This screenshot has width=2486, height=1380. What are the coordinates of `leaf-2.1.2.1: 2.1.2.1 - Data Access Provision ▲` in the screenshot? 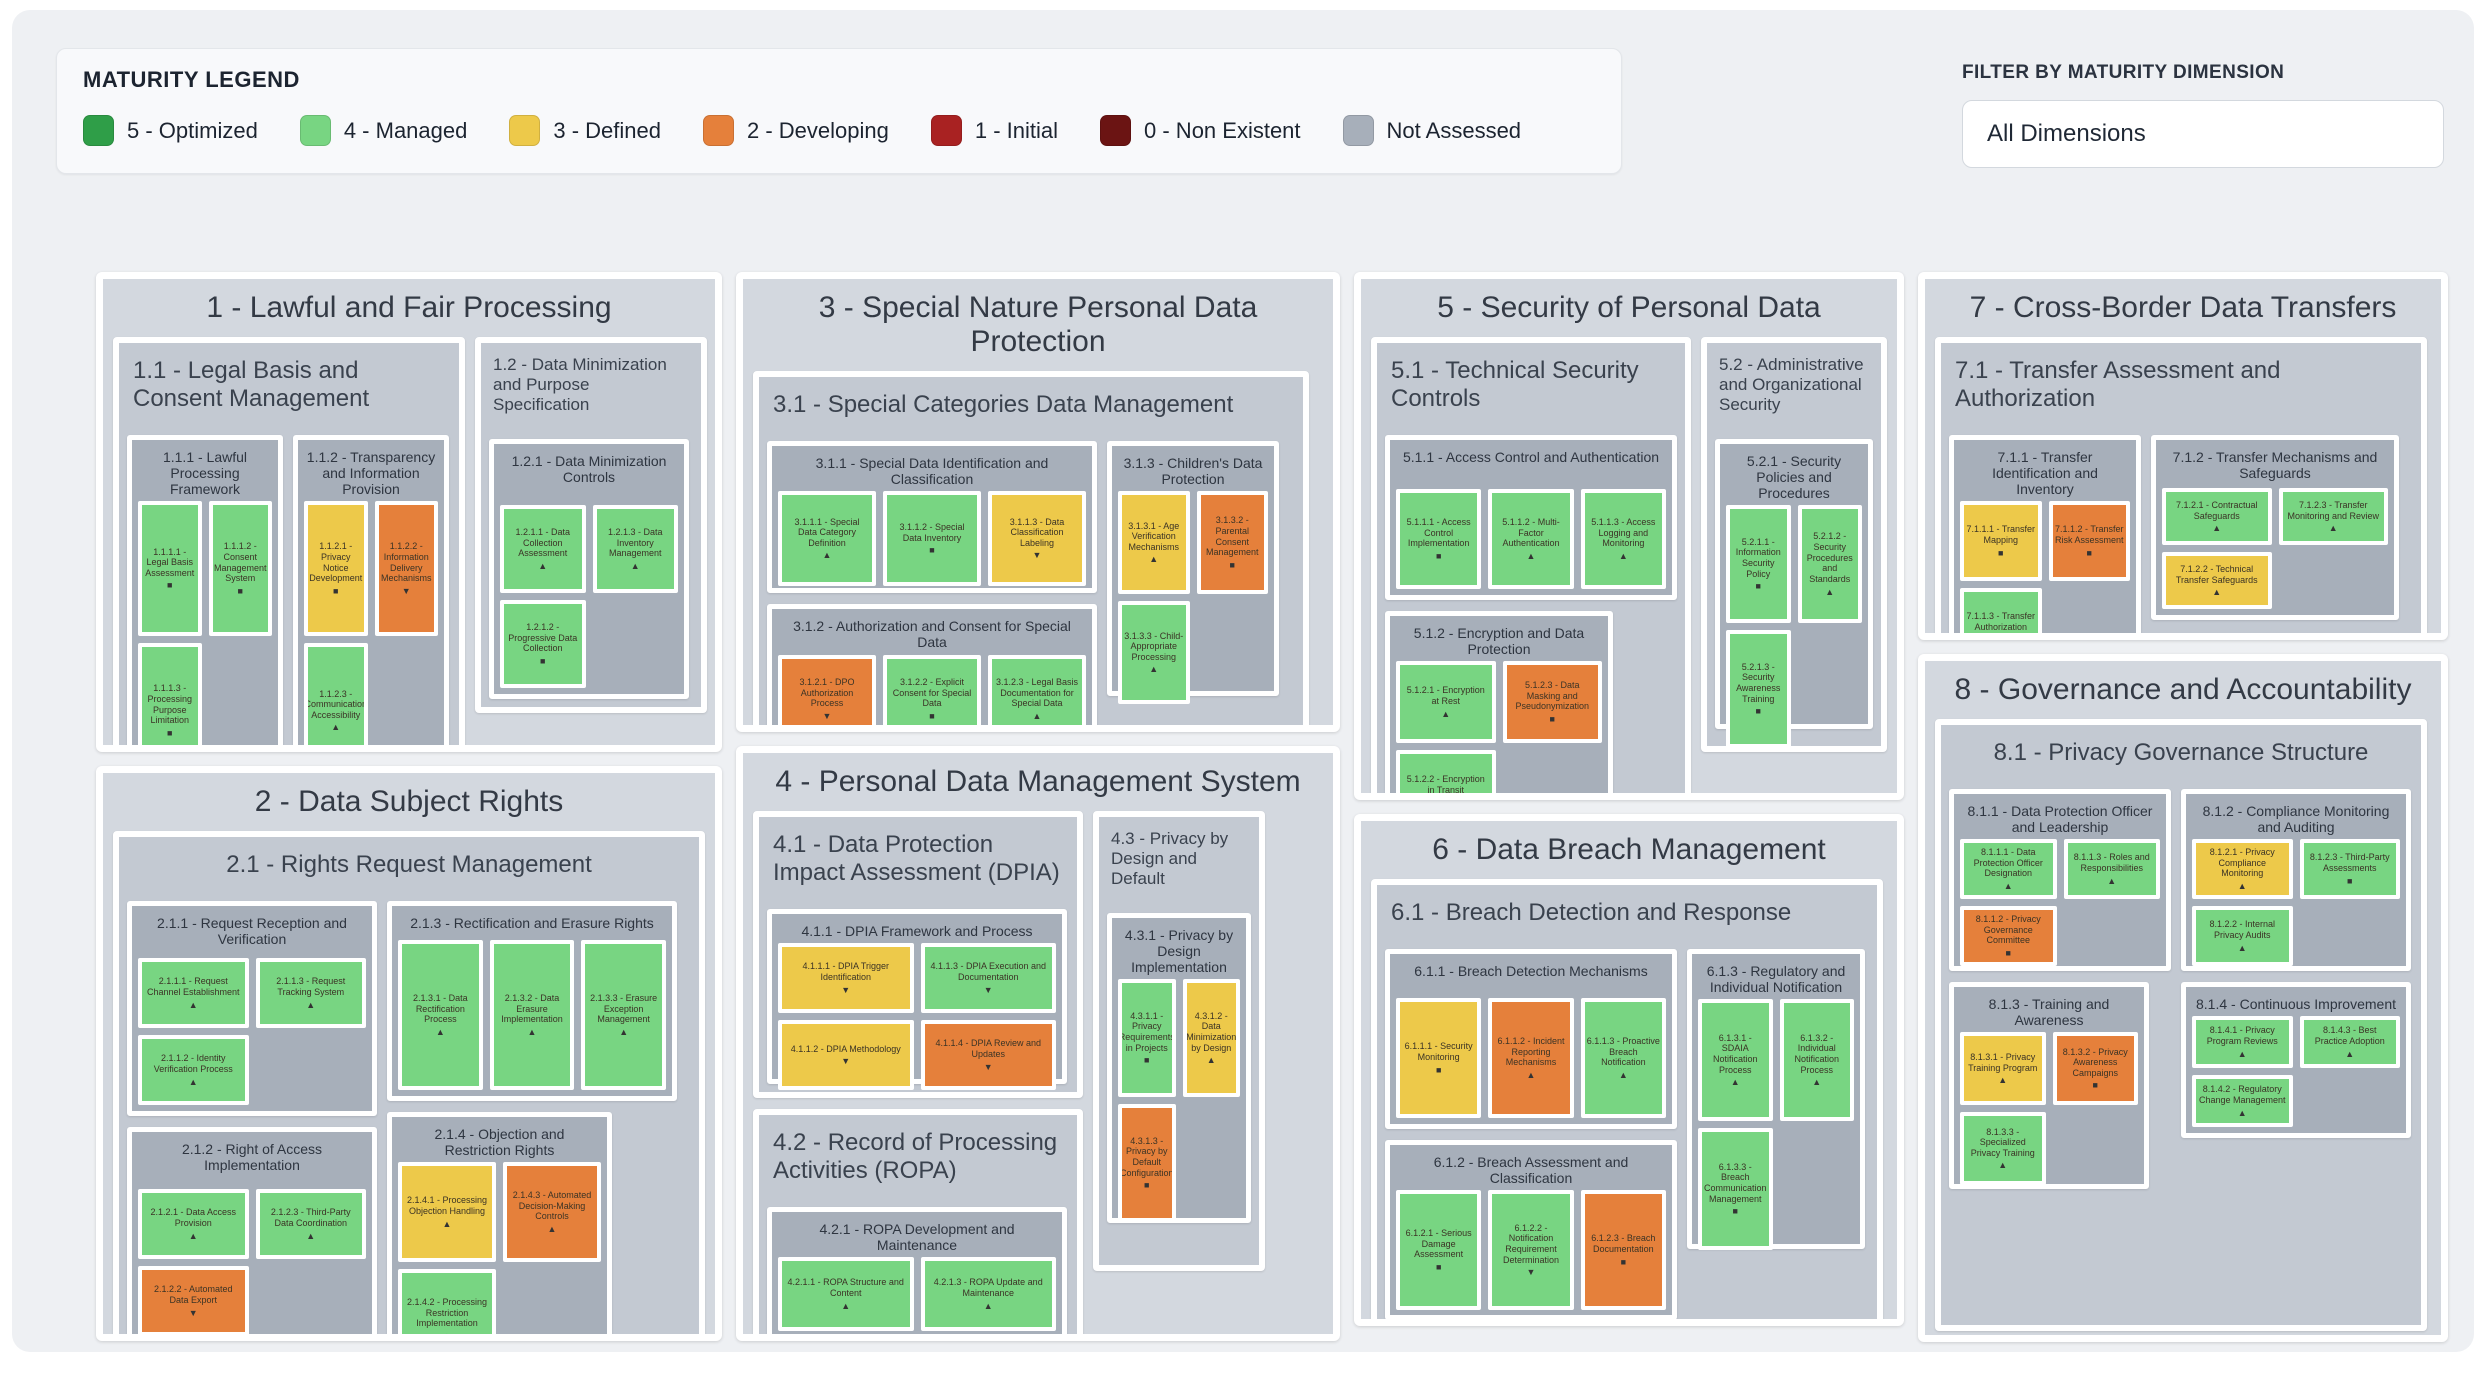 It's located at (193, 1224).